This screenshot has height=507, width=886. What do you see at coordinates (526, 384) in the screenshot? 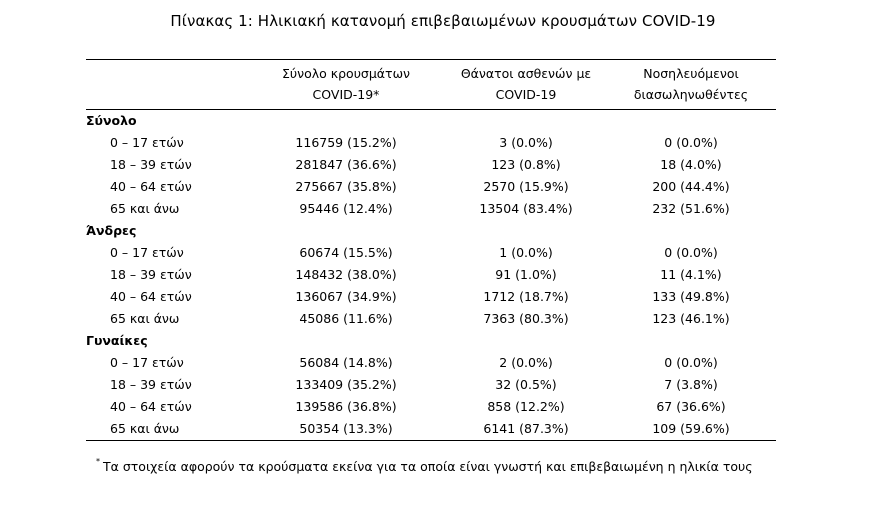
I see `deaths-cell: 32 (0.5%)` at bounding box center [526, 384].